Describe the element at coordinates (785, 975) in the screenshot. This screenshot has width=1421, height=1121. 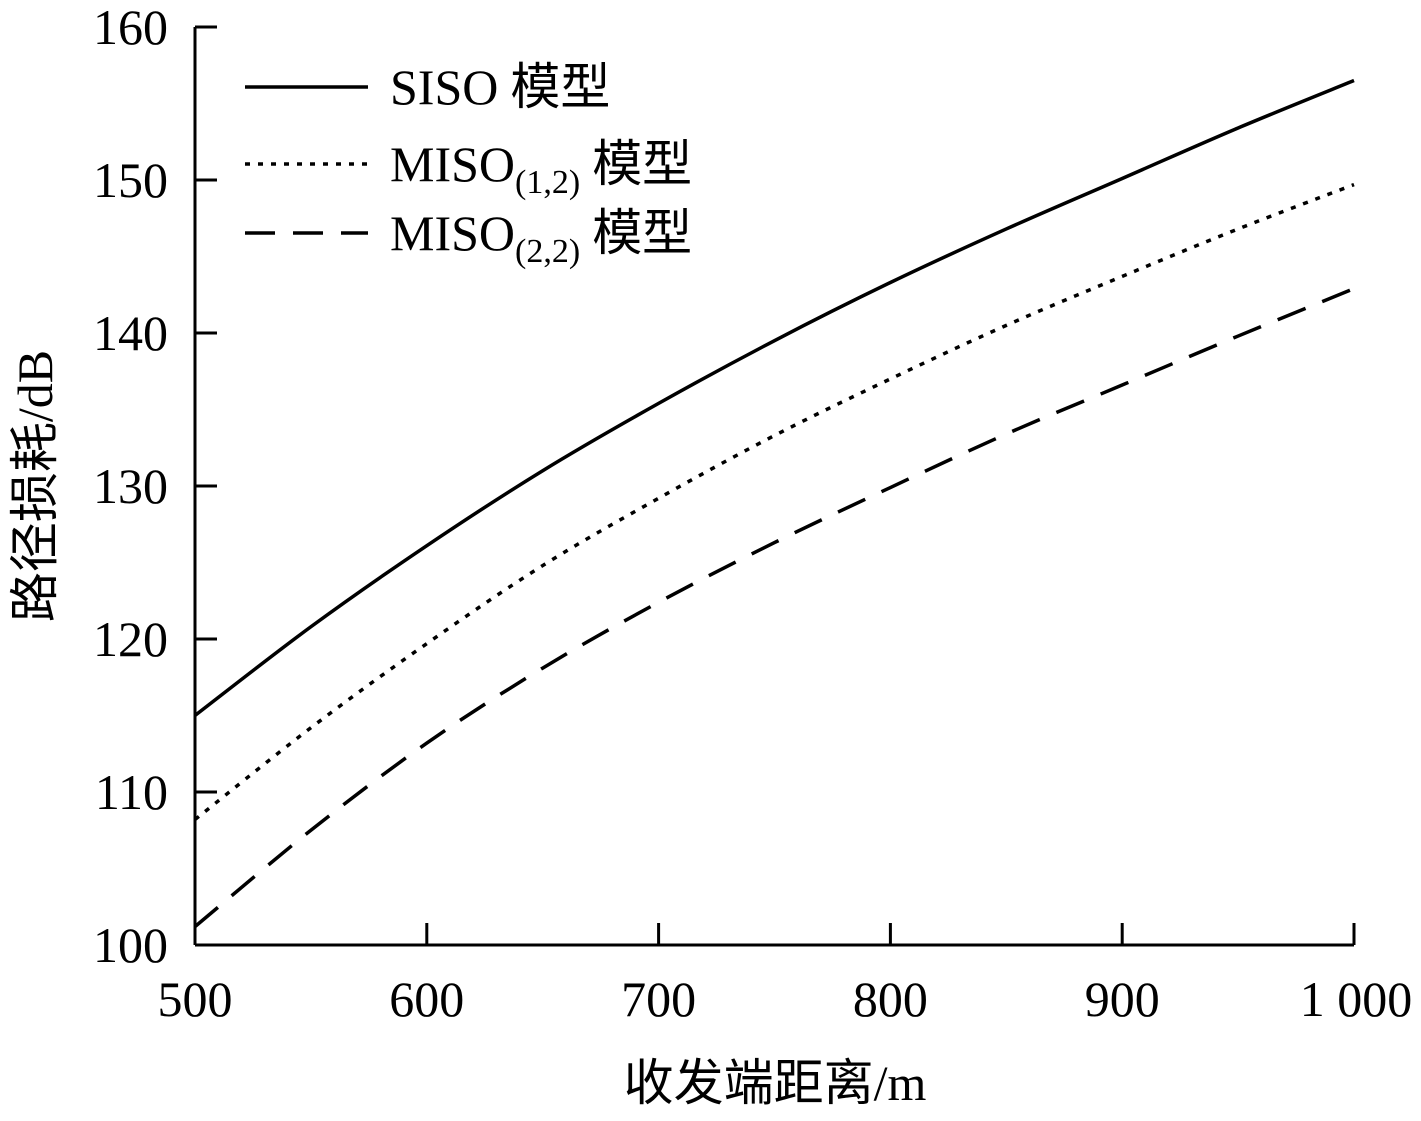
I see `x-ticks: 500 600 700 800 900 1 000` at that location.